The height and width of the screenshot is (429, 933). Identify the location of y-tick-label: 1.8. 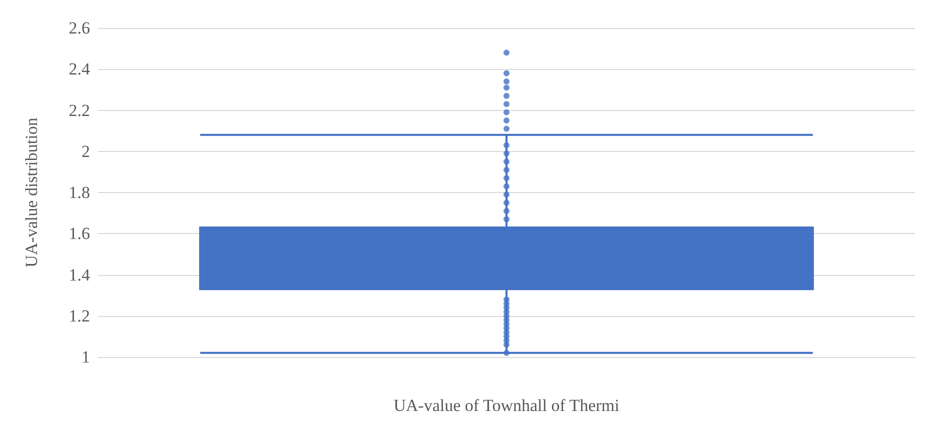
(79, 192).